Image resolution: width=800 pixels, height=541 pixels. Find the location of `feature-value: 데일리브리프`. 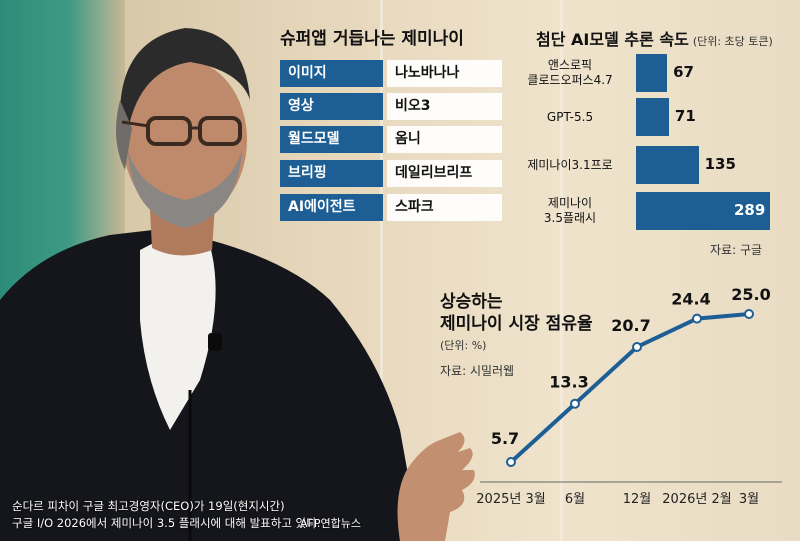

feature-value: 데일리브리프 is located at coordinates (444, 173).